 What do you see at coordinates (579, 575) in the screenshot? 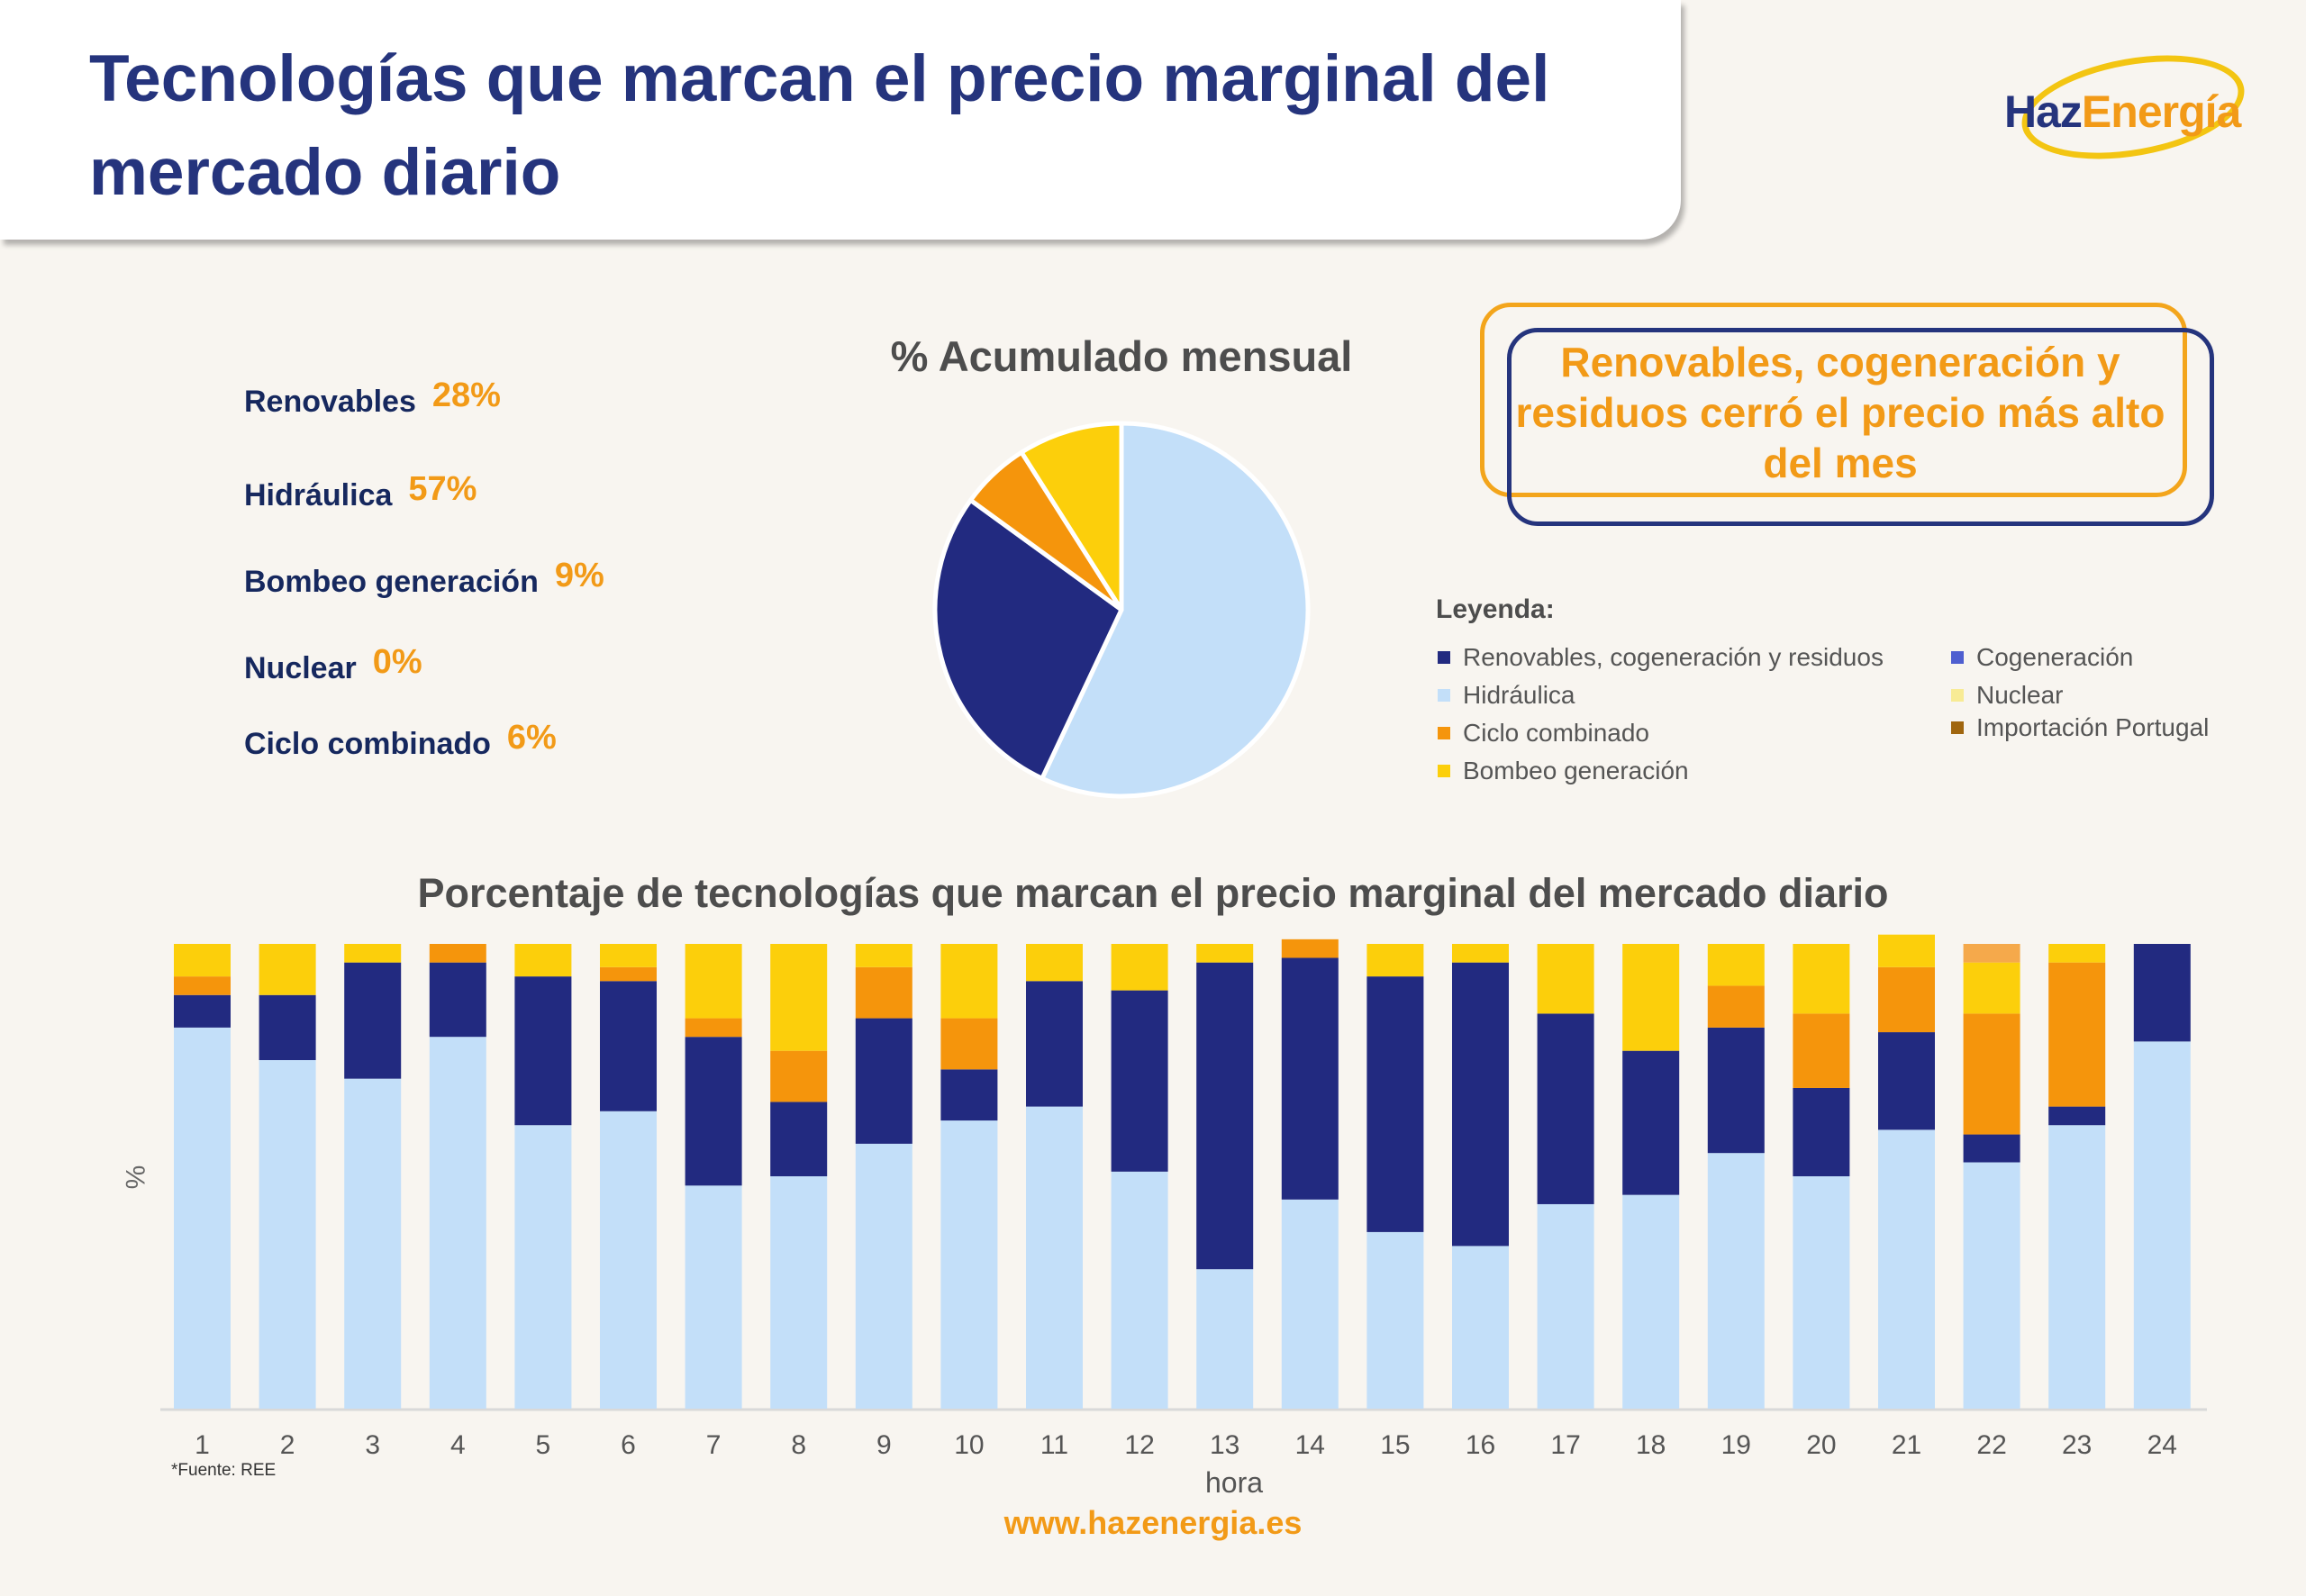
I see `stat-value: 9%` at bounding box center [579, 575].